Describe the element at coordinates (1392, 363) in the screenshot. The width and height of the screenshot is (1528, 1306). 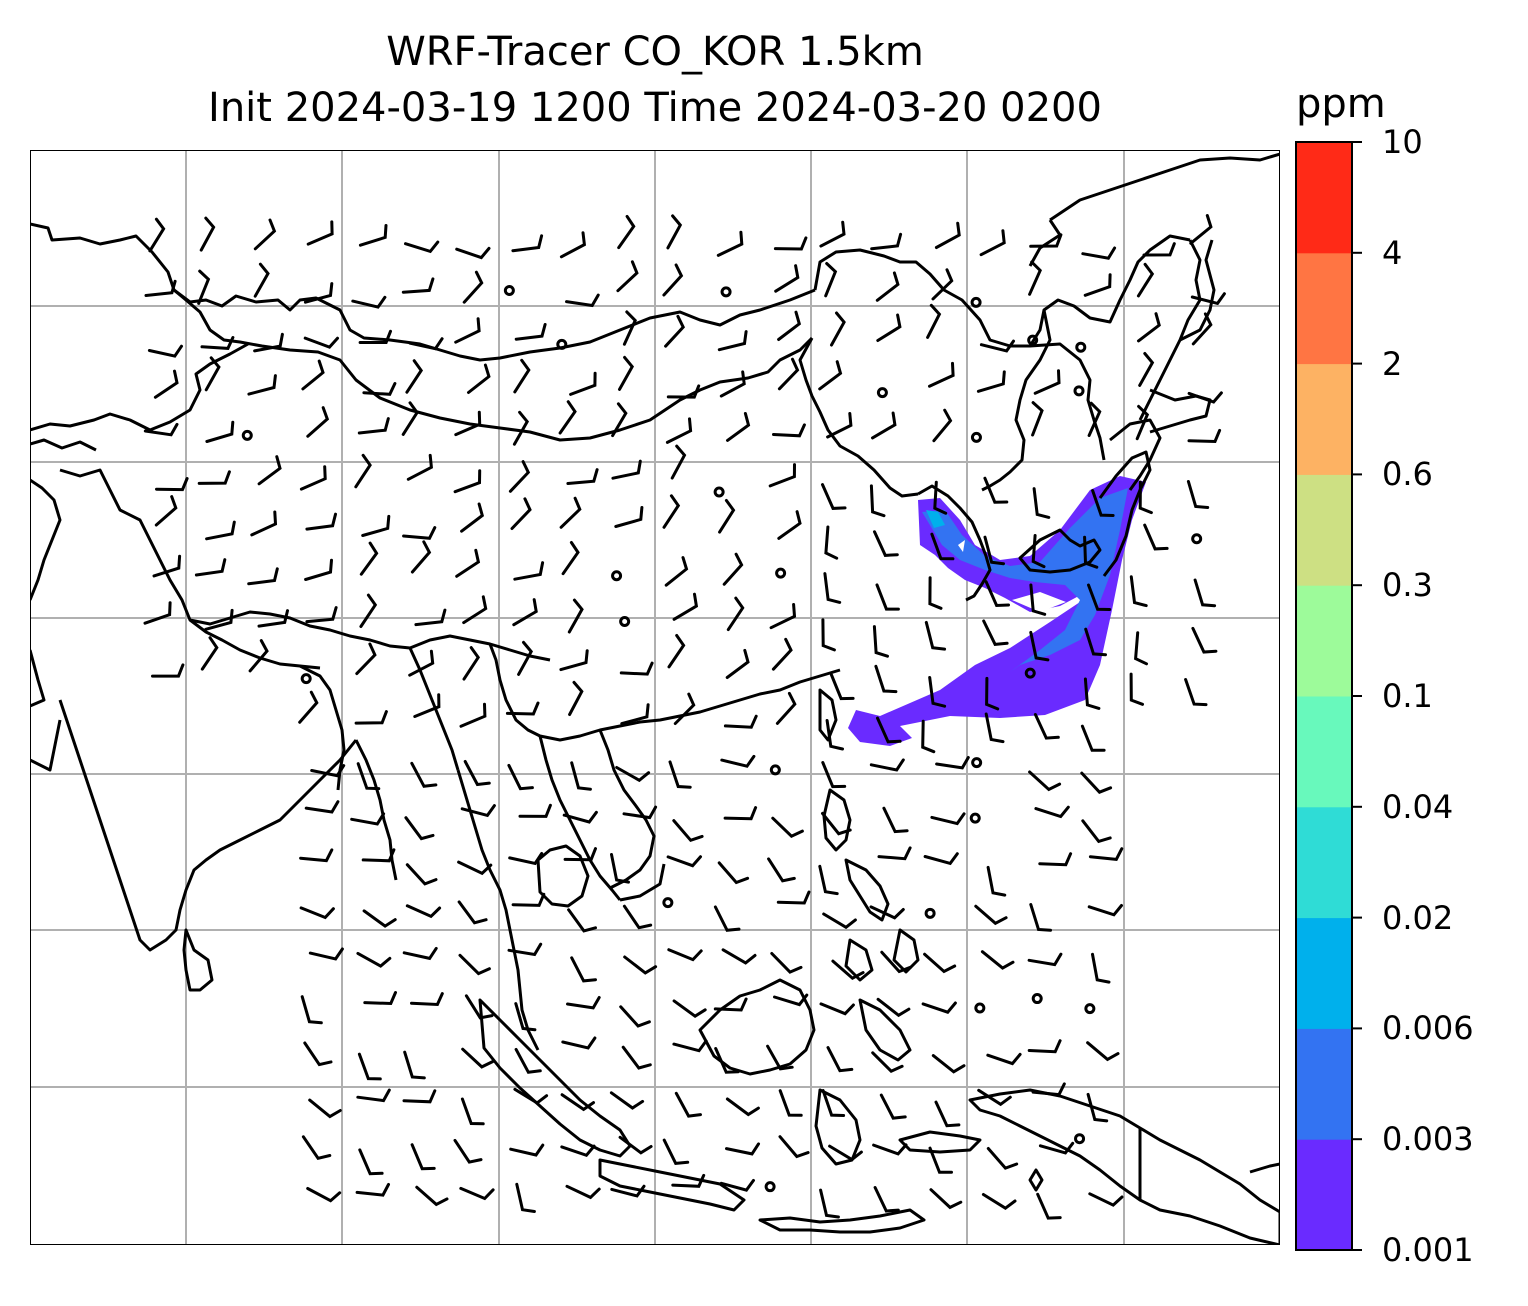
I see `colorbar-tick-label: 2` at that location.